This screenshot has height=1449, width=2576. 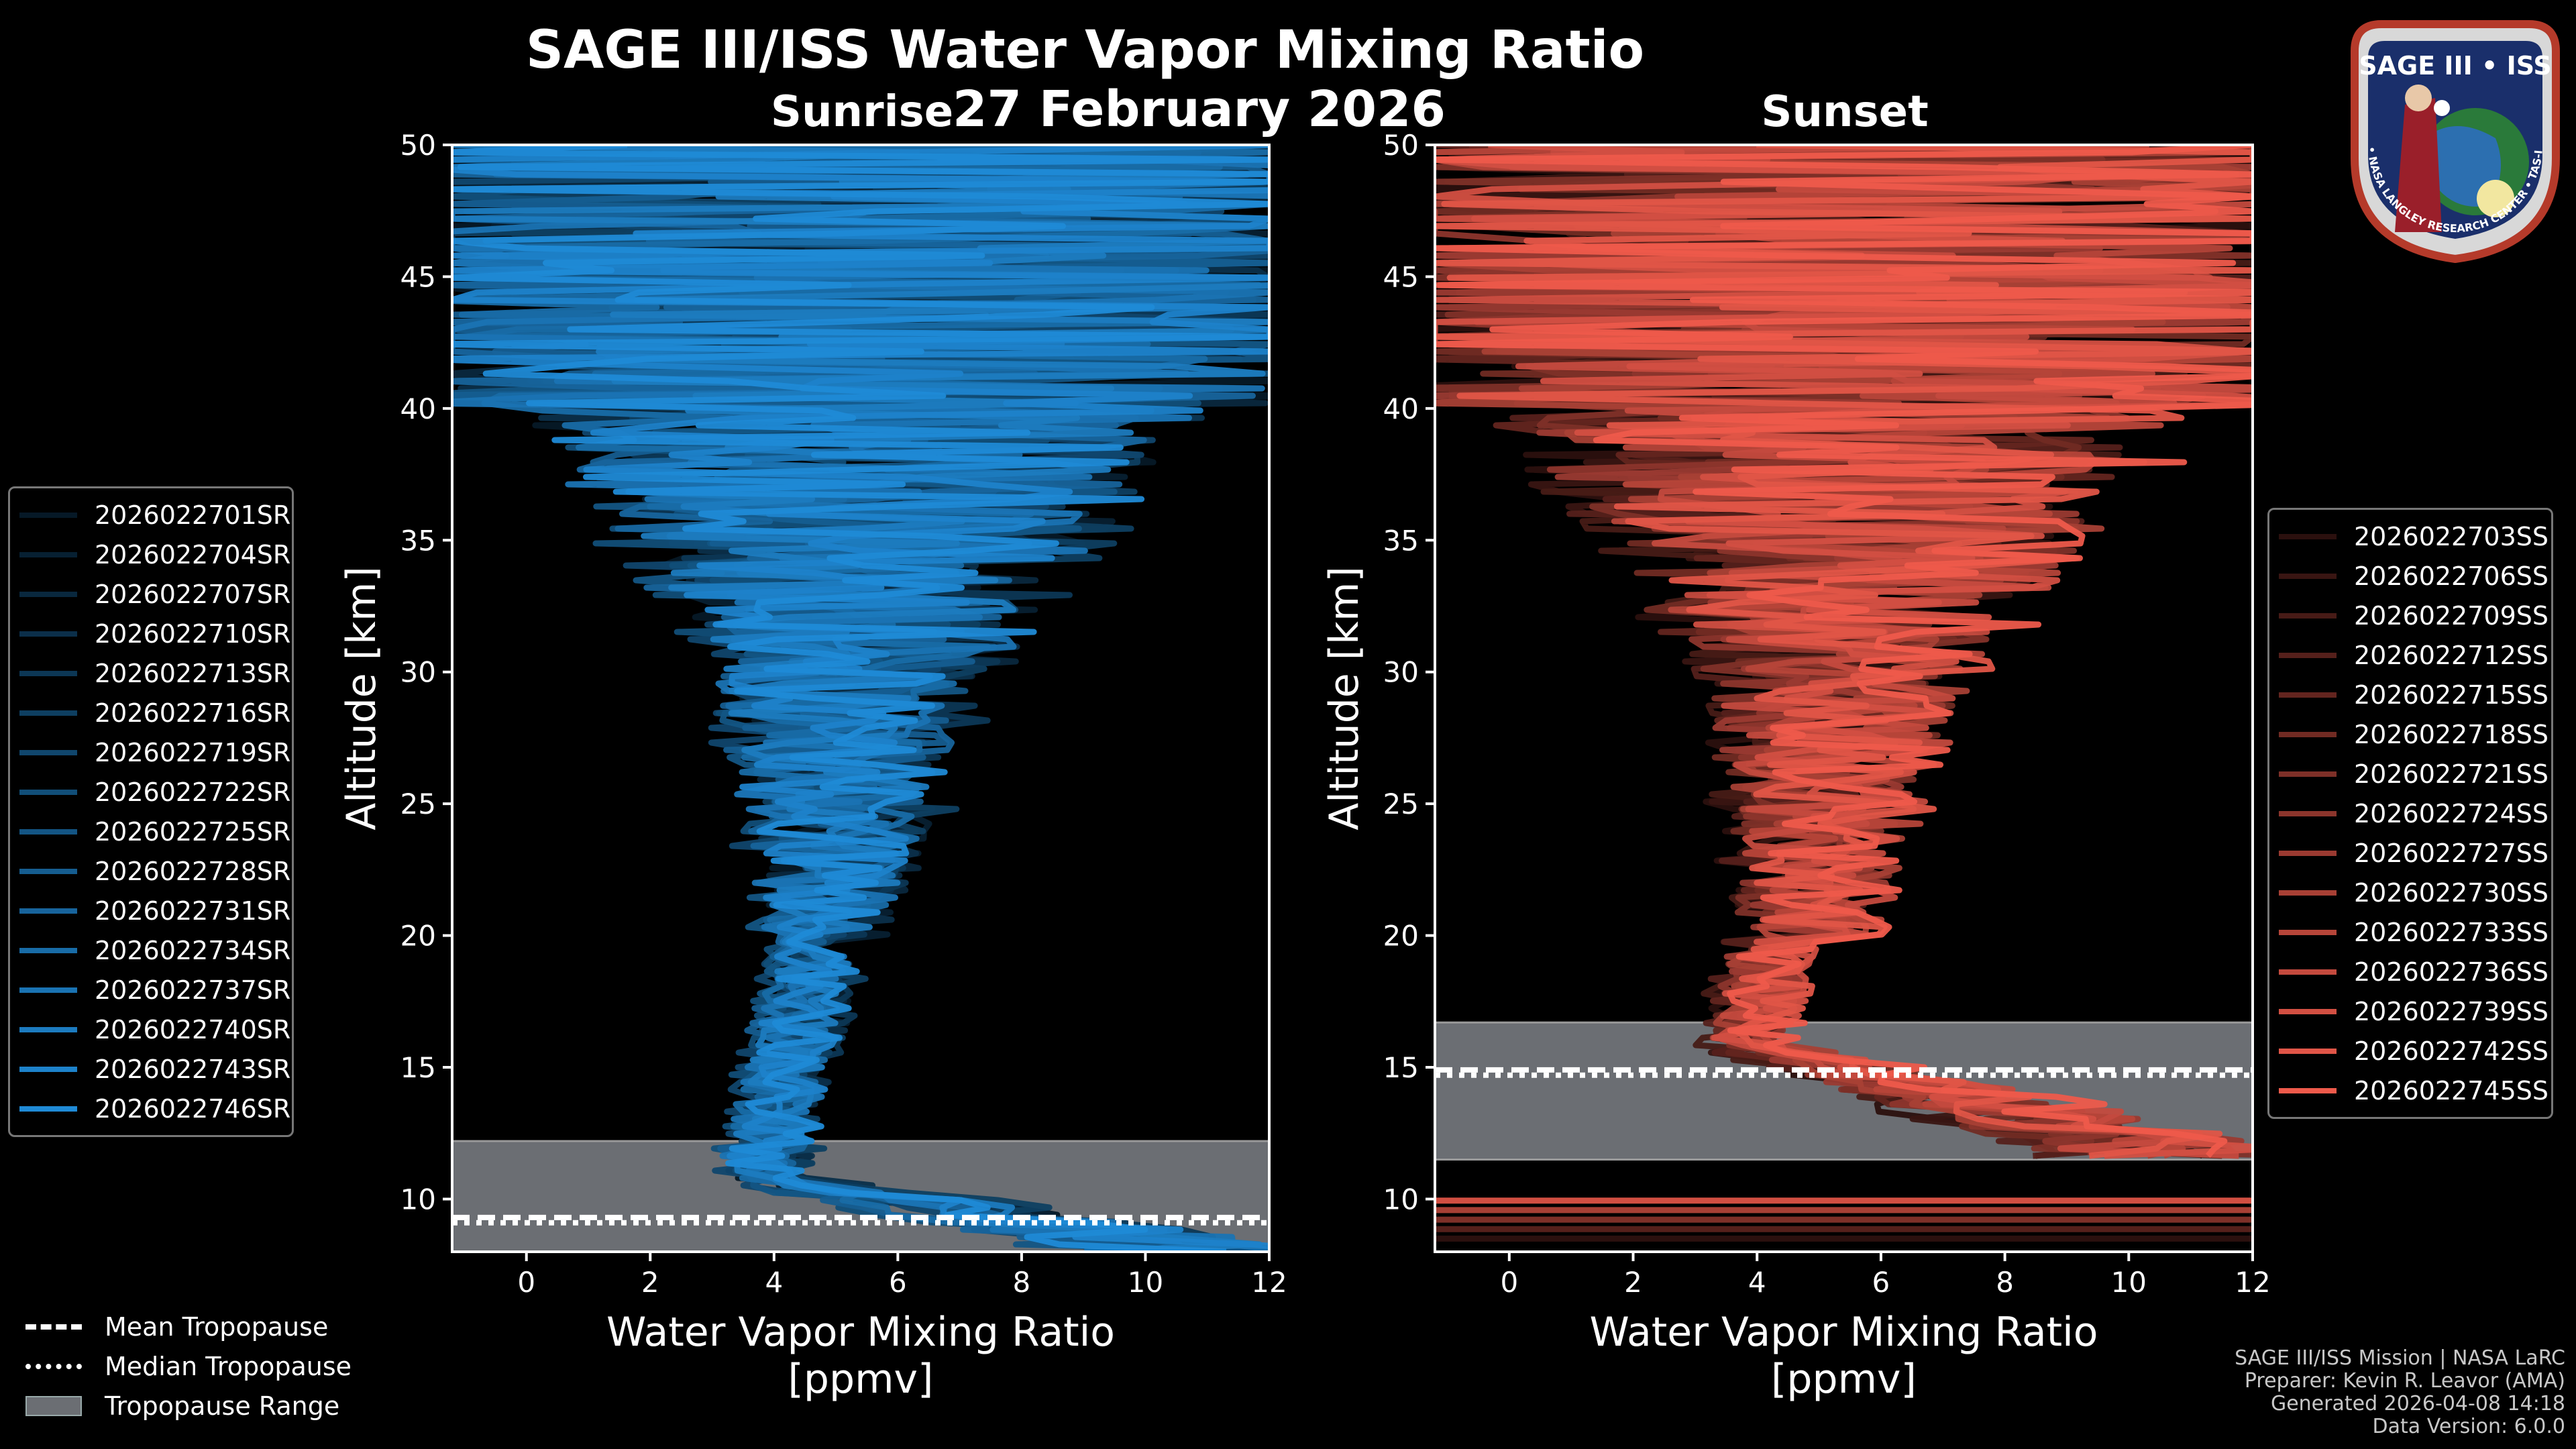 What do you see at coordinates (2413, 734) in the screenshot?
I see `legend-item-2026022718SS: 2026022718SS` at bounding box center [2413, 734].